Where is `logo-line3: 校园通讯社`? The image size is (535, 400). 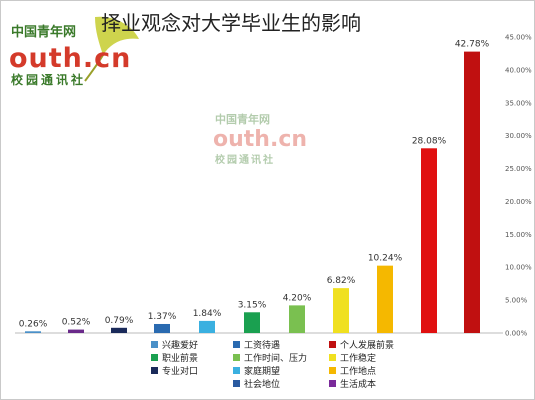
logo-line3: 校园通讯社 is located at coordinates (49, 80).